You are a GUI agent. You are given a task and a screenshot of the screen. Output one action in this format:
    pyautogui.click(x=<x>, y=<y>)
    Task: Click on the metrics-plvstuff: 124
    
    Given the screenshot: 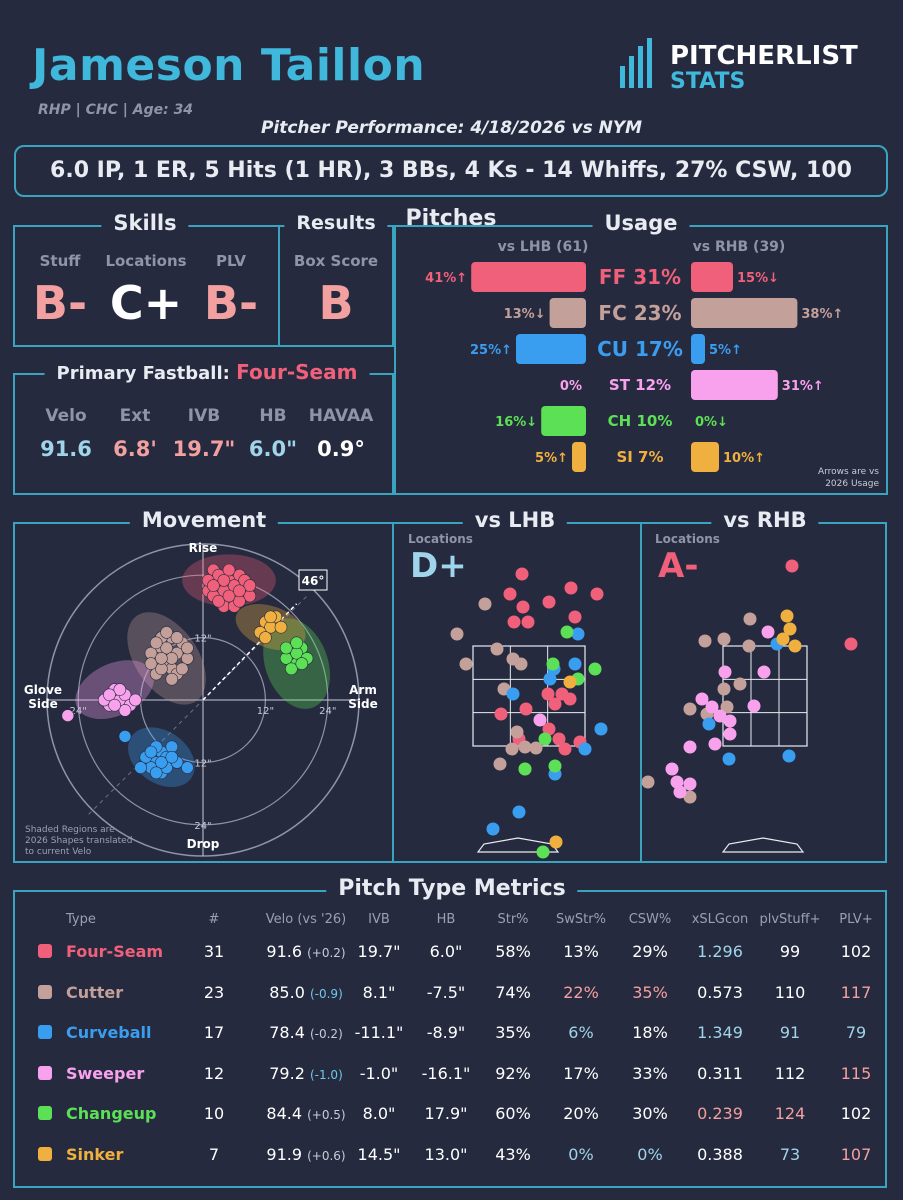 What is the action you would take?
    pyautogui.click(x=790, y=1113)
    